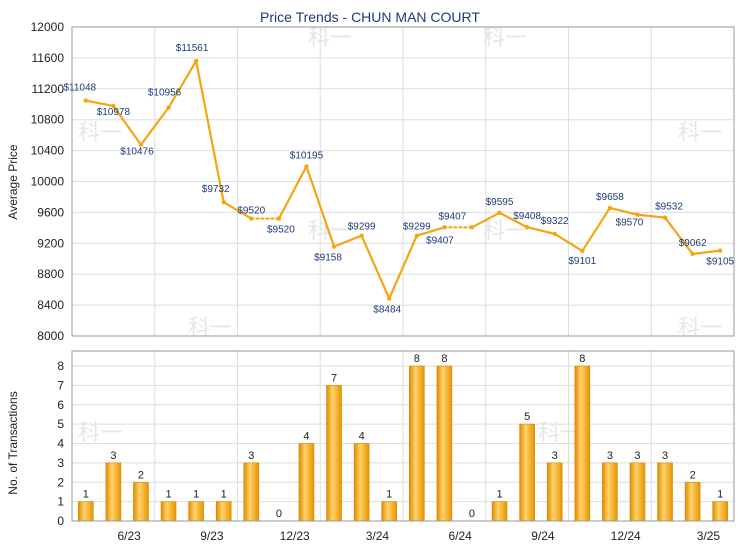  Describe the element at coordinates (60, 385) in the screenshot. I see `transactions-y-tick-label: 7` at that location.